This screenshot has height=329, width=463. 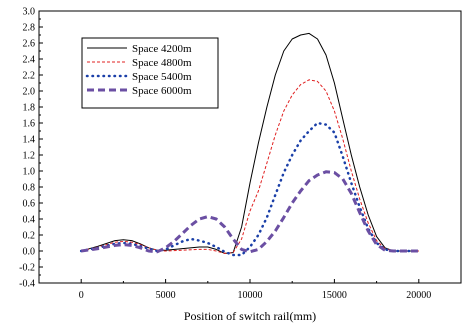 What do you see at coordinates (29, 204) in the screenshot?
I see `y-tick-label: 0.6` at bounding box center [29, 204].